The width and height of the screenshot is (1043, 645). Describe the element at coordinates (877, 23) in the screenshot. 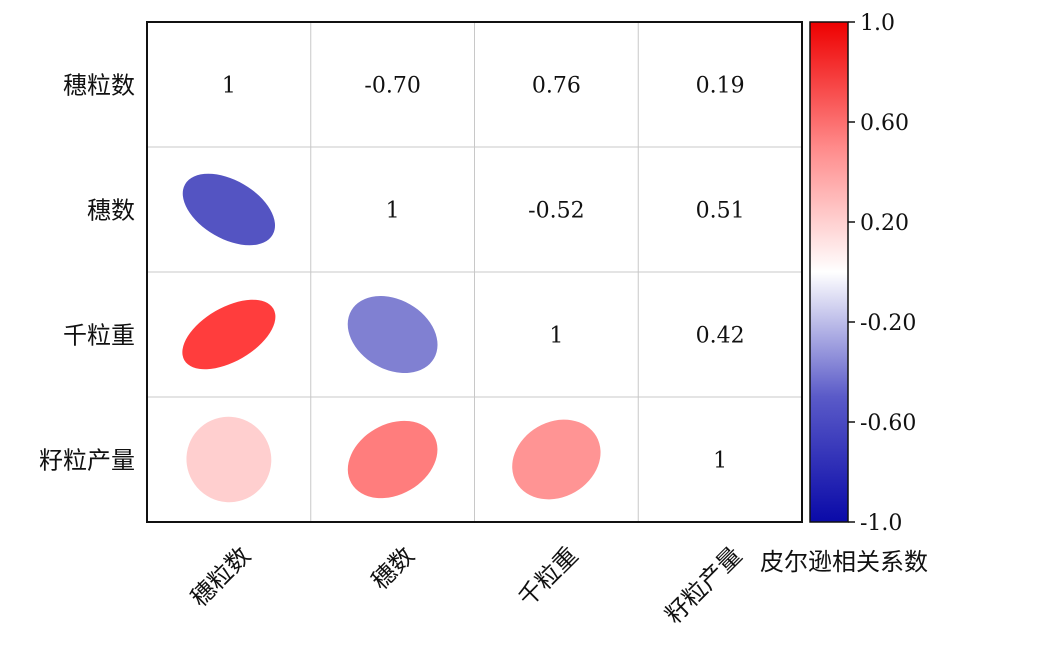

I see `colorbar-tick-label: 1.0` at that location.